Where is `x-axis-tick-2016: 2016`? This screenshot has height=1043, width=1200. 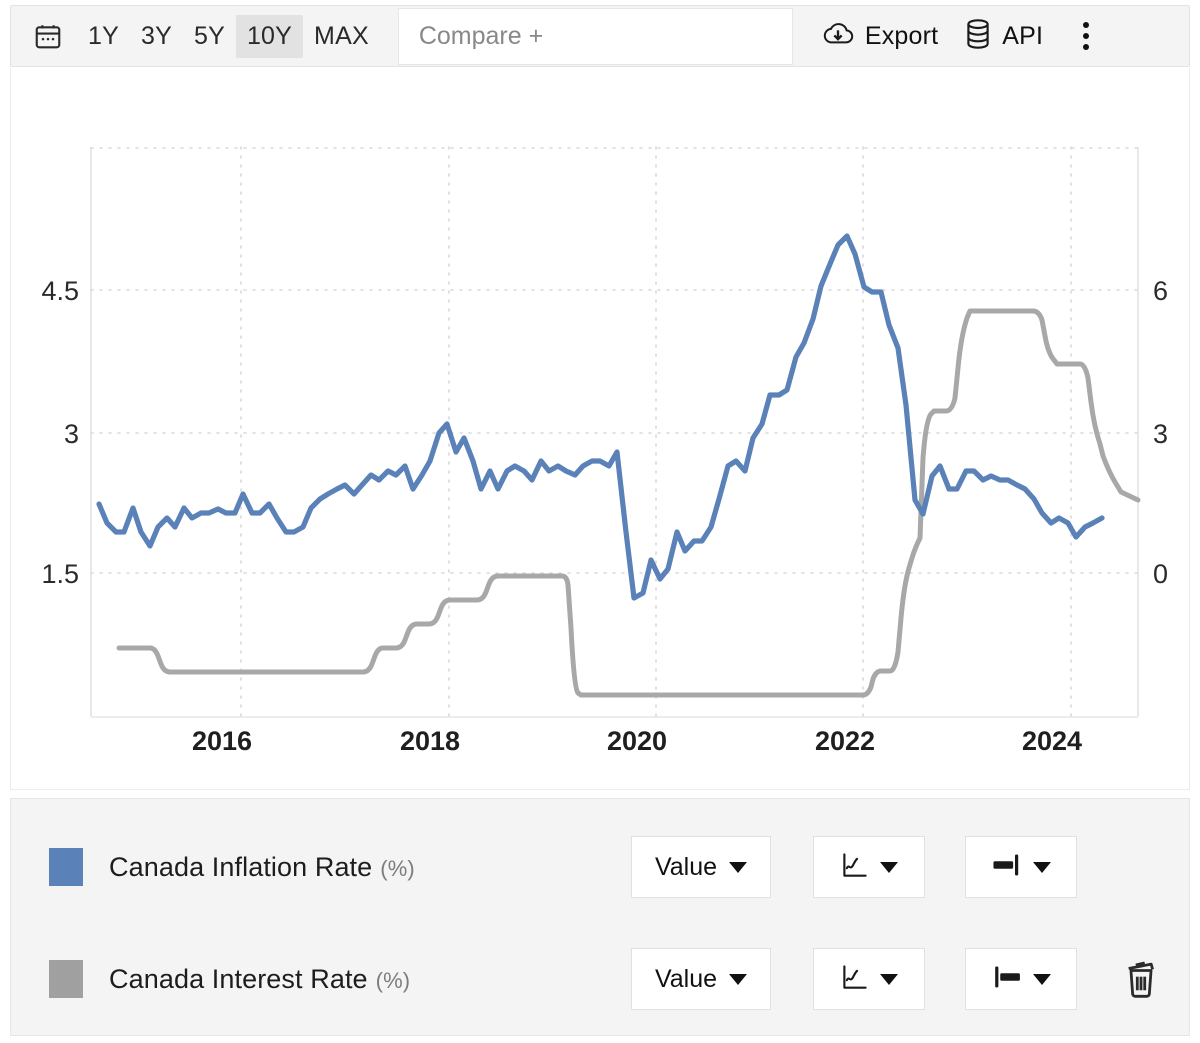 x-axis-tick-2016: 2016 is located at coordinates (222, 741).